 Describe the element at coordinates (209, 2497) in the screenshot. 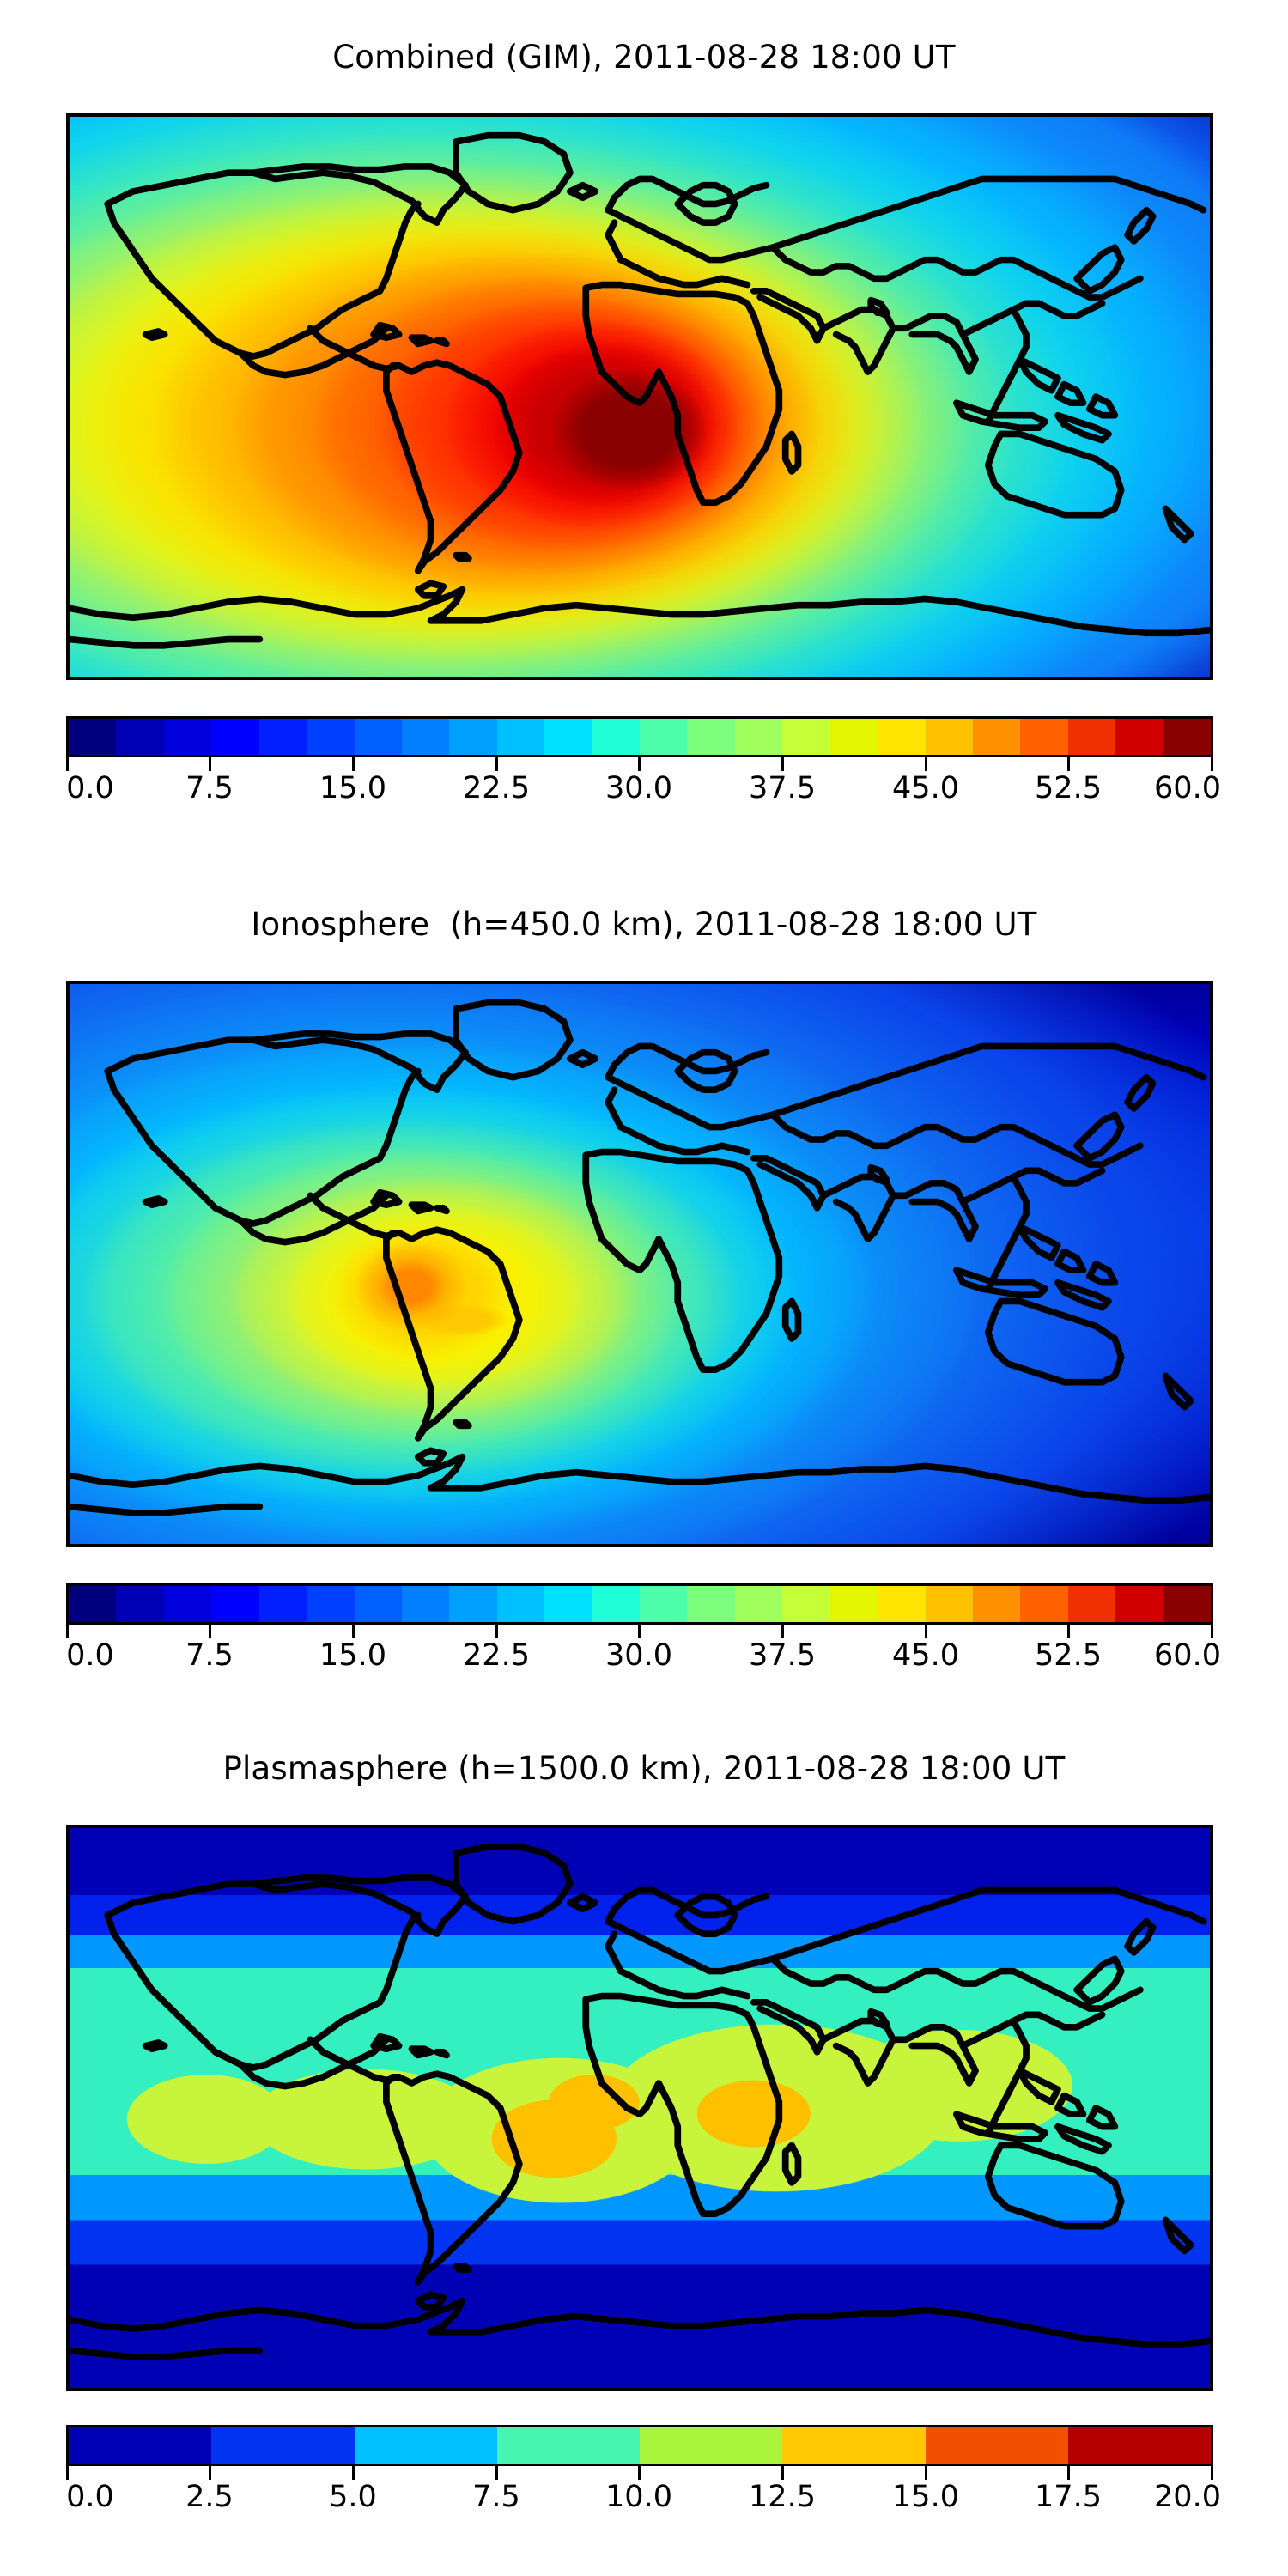

I see `cb3-tick-1: 2.5` at that location.